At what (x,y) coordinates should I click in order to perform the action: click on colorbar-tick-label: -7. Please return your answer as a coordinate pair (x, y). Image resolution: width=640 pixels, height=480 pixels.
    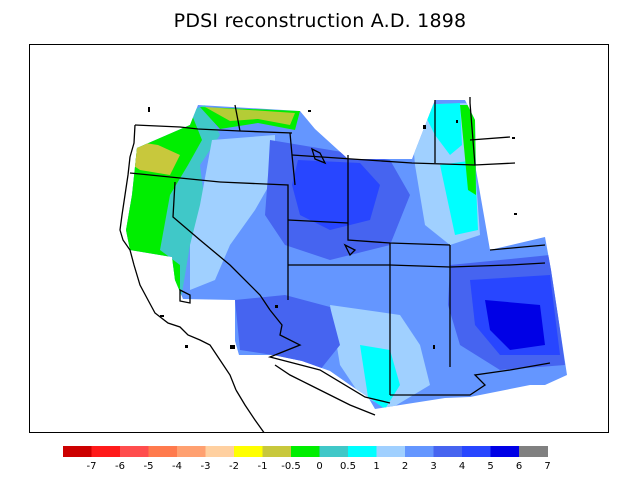
    Looking at the image, I should click on (92, 466).